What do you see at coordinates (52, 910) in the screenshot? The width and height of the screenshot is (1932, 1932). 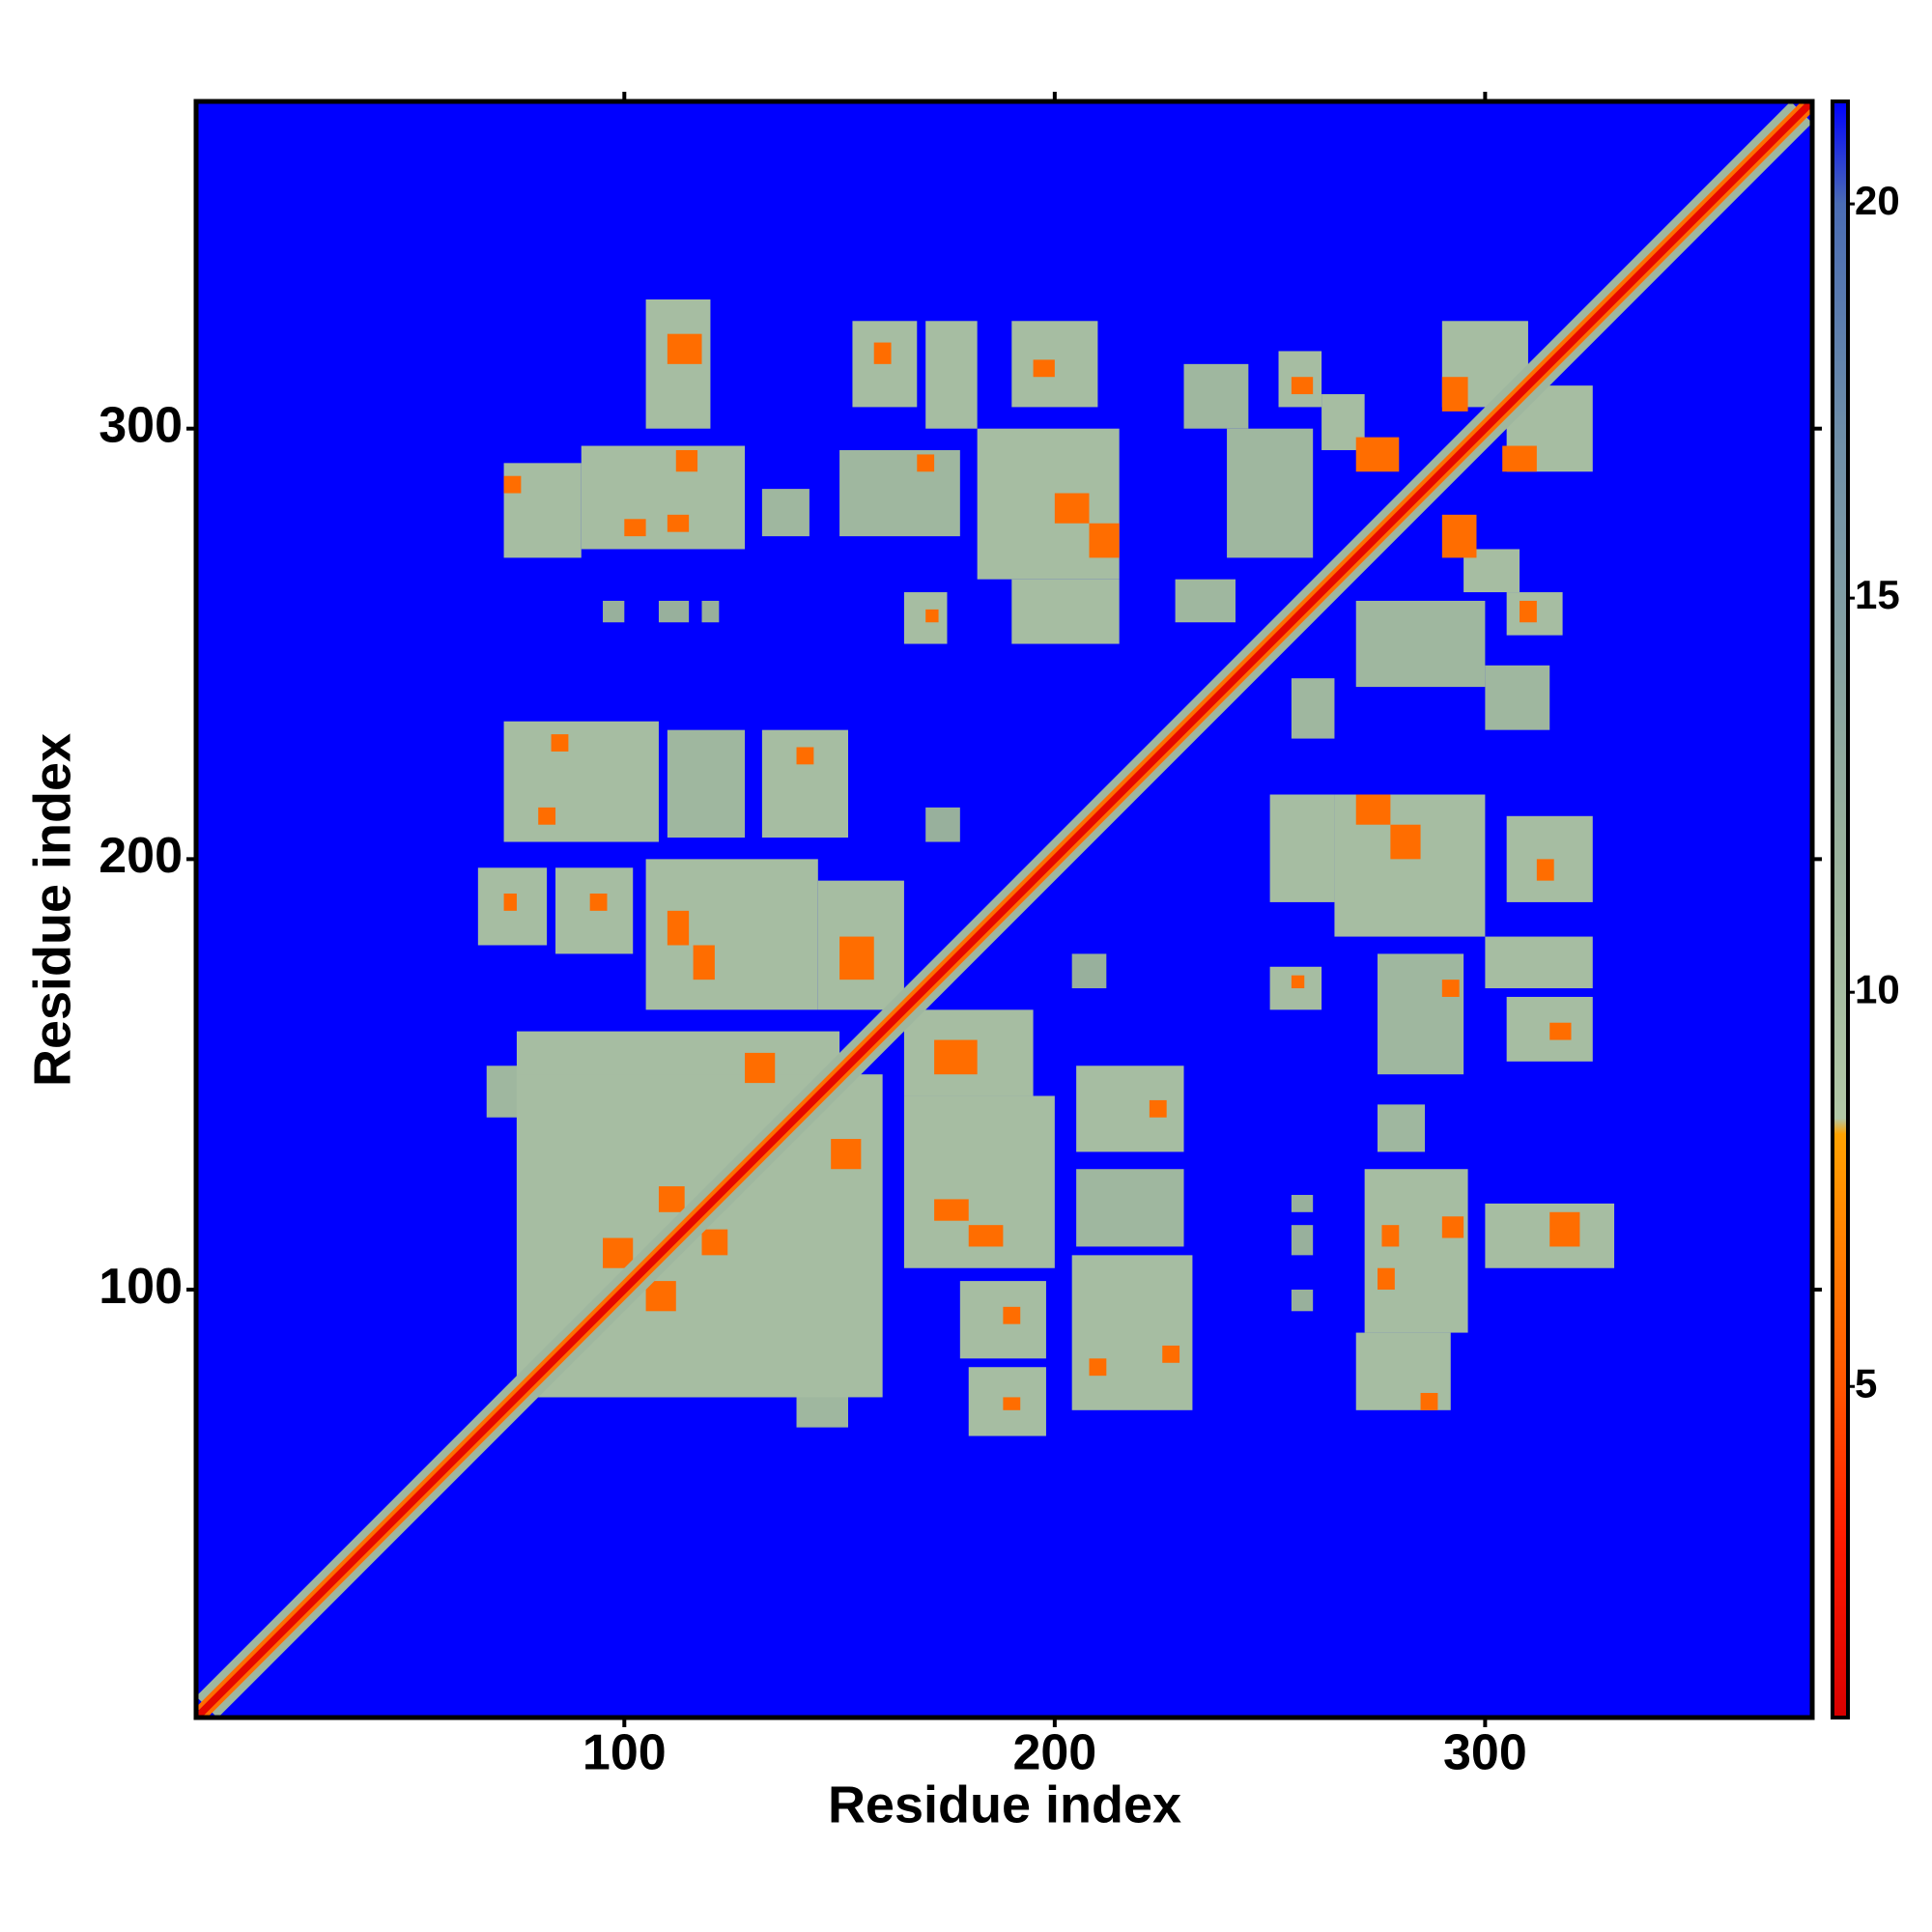 I see `y-axis-label: Residue index` at bounding box center [52, 910].